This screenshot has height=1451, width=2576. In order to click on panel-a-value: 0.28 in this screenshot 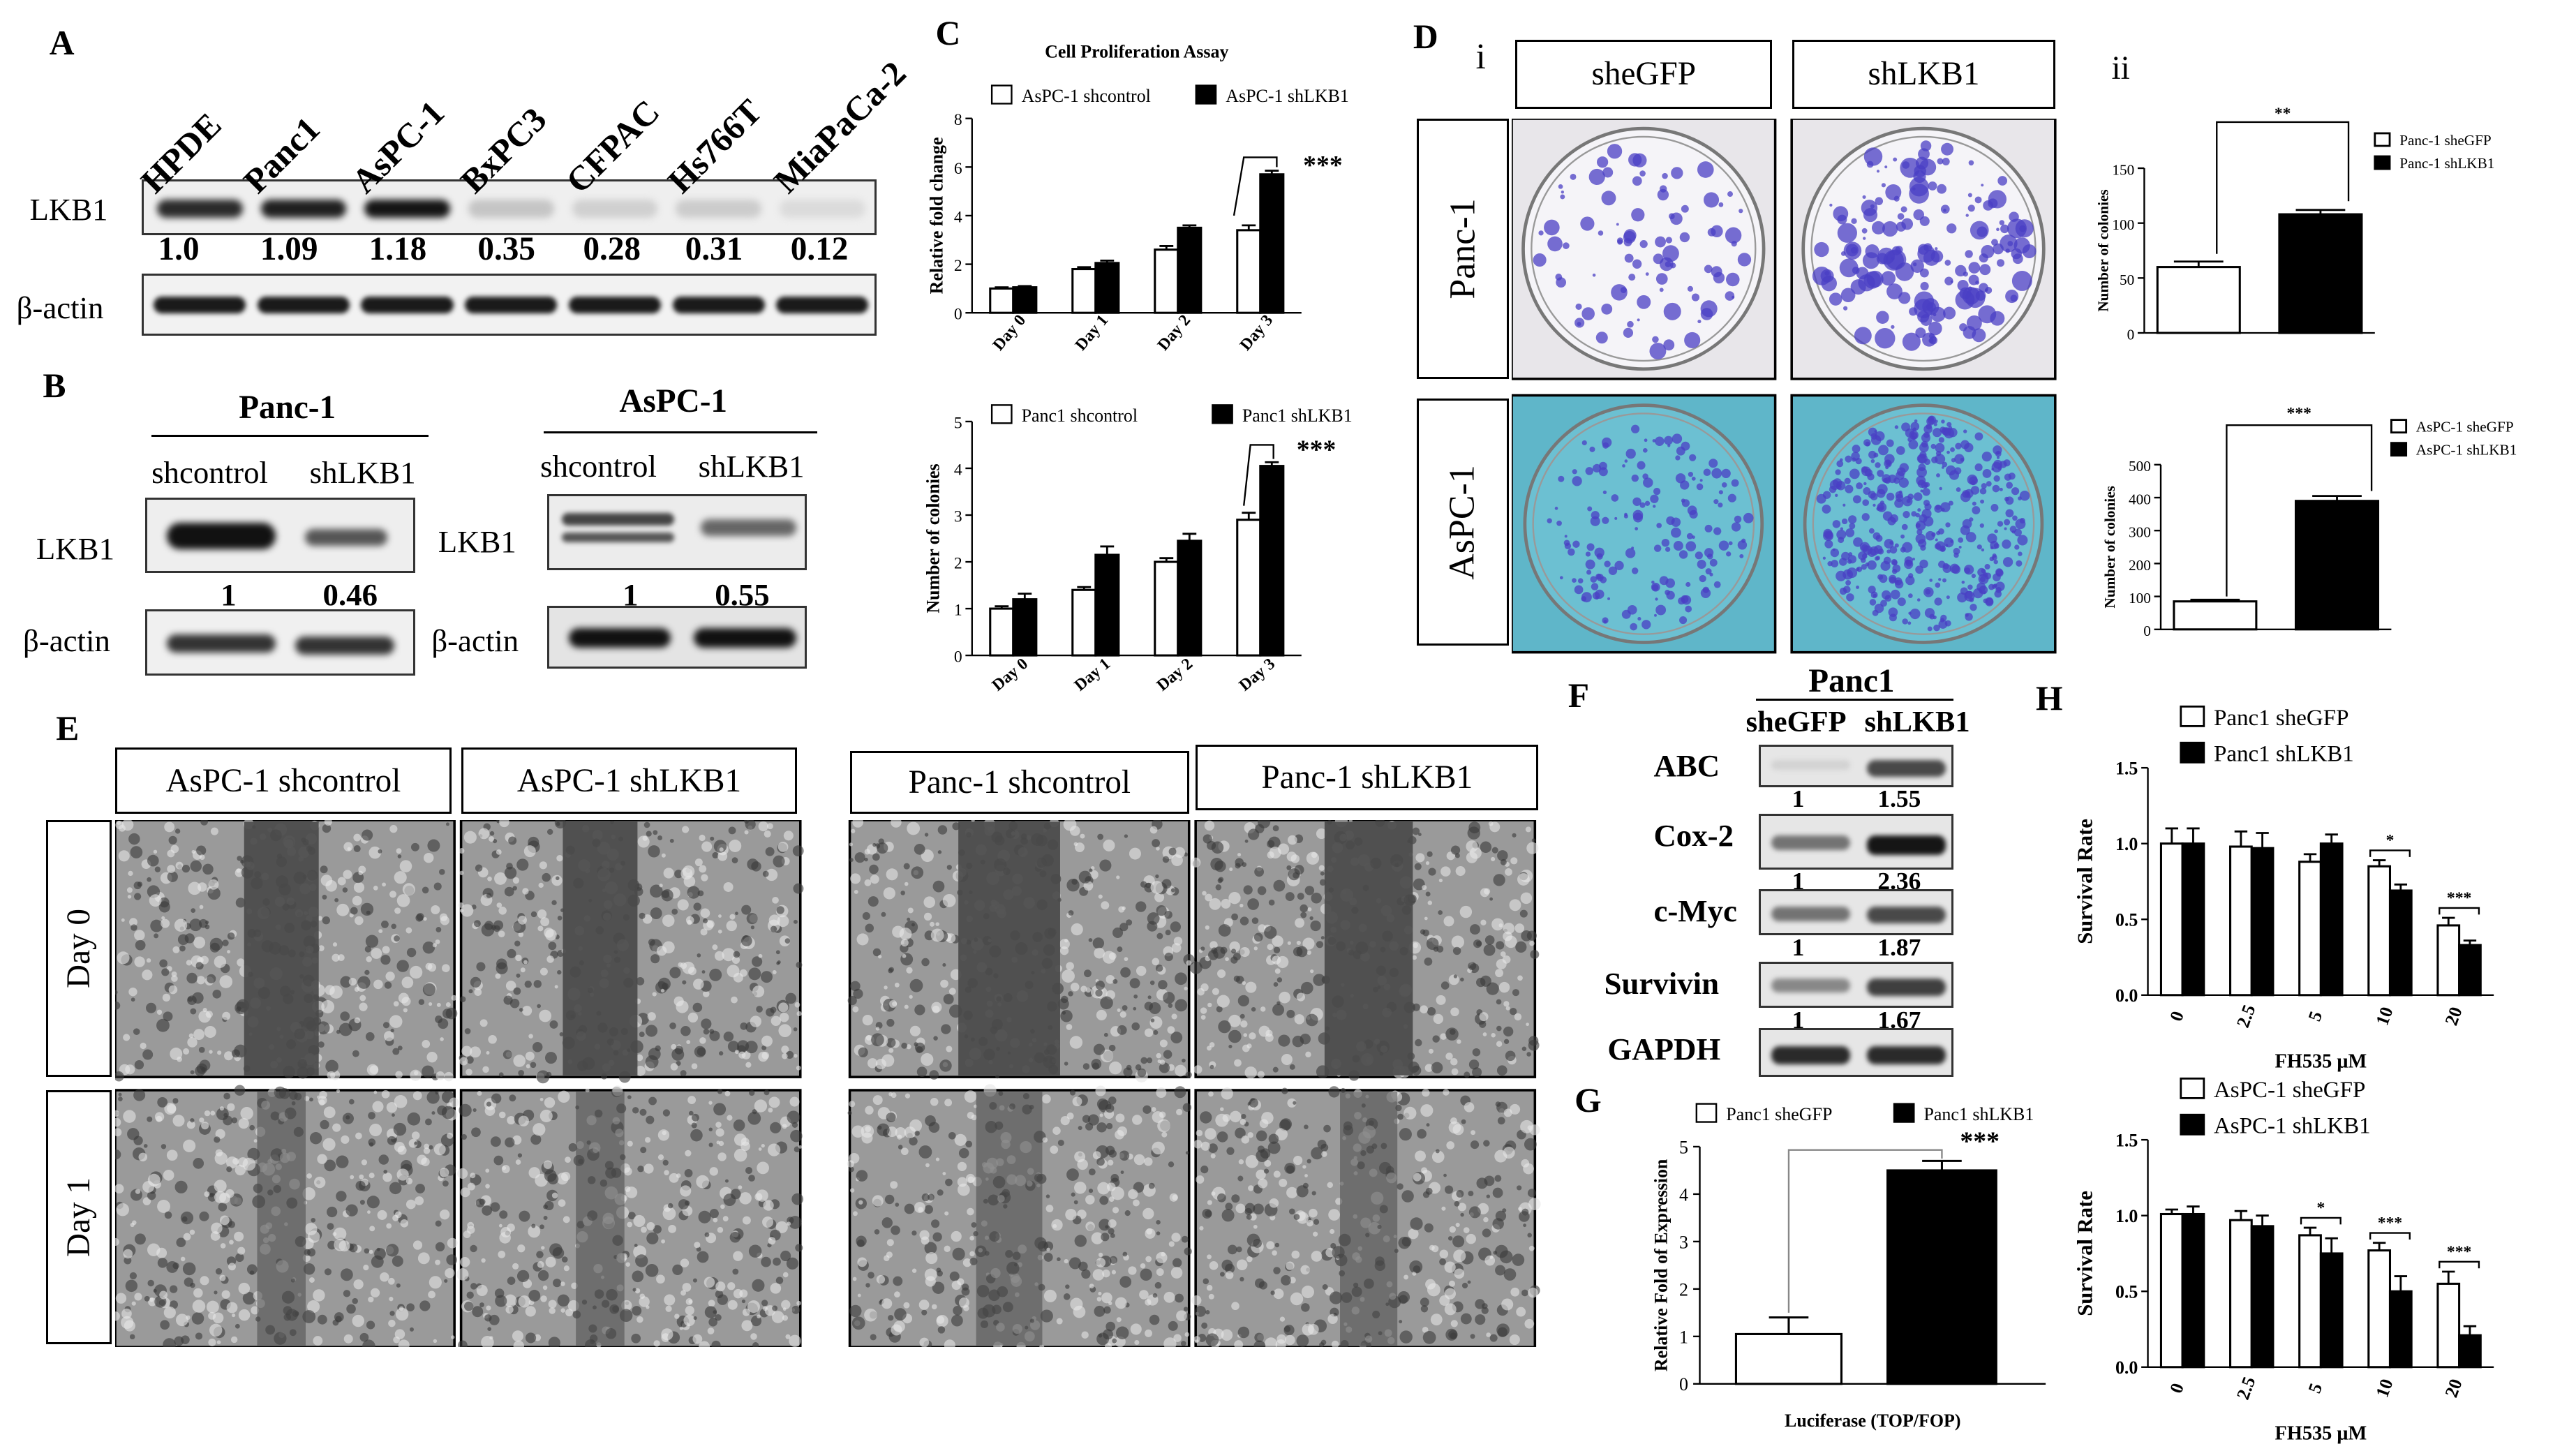, I will do `click(612, 250)`.